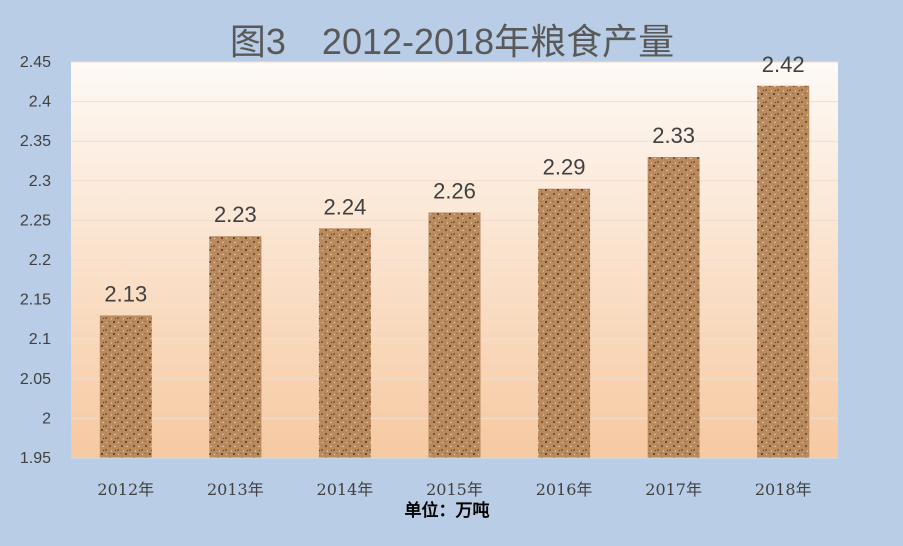  I want to click on bar-2014年, so click(344, 343).